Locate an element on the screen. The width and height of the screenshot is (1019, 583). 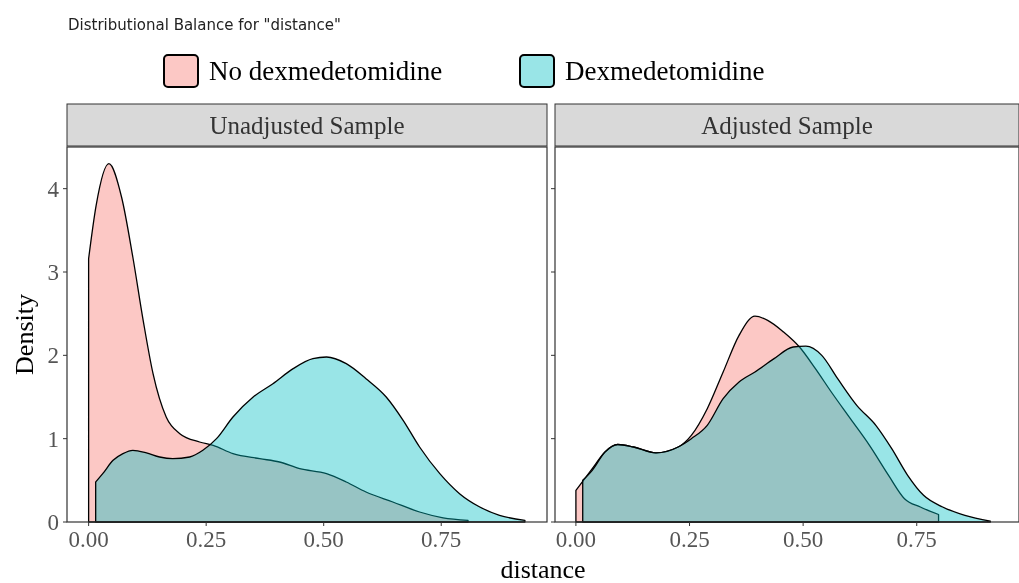
y-tick-label: 0 is located at coordinates (53, 523).